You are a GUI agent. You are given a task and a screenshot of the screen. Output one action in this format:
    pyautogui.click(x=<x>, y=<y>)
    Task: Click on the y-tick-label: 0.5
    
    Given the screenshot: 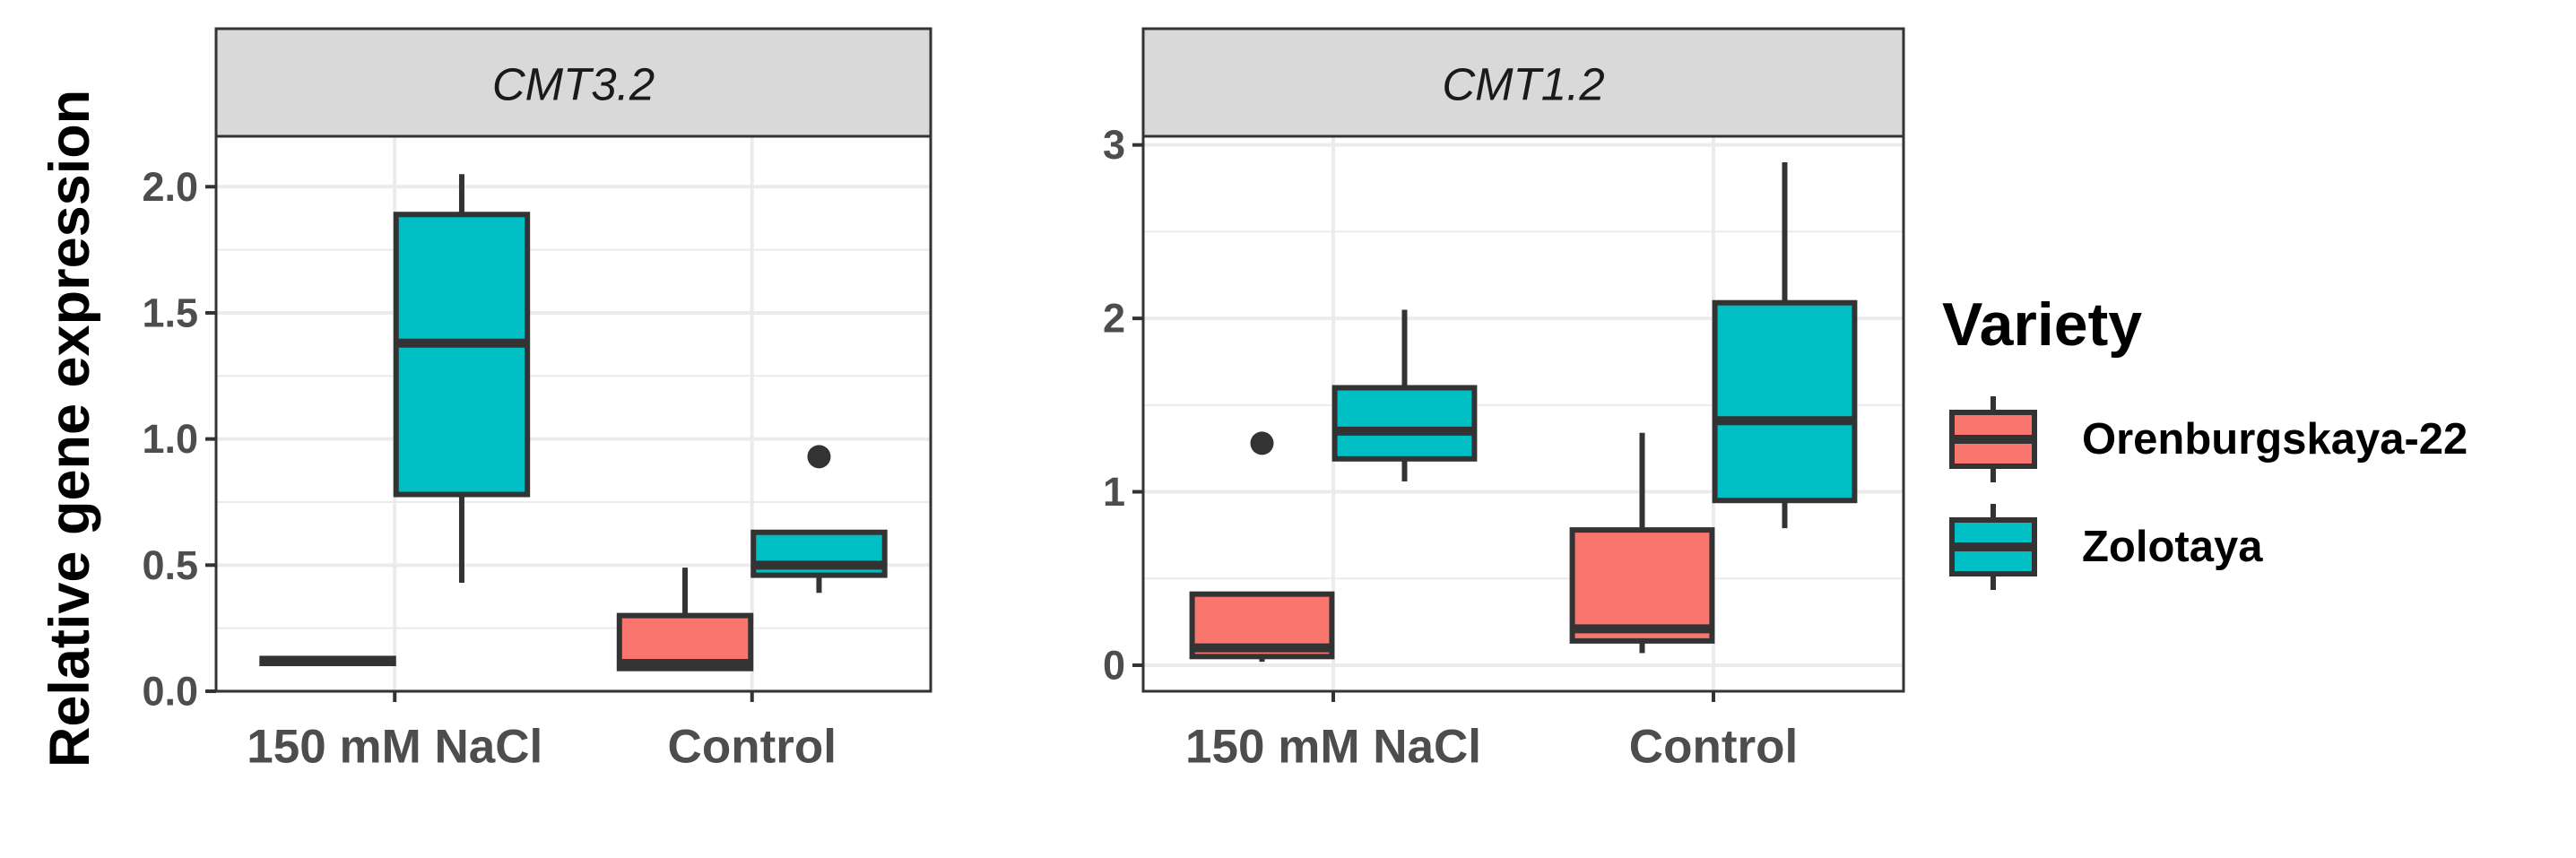 What is the action you would take?
    pyautogui.click(x=170, y=565)
    